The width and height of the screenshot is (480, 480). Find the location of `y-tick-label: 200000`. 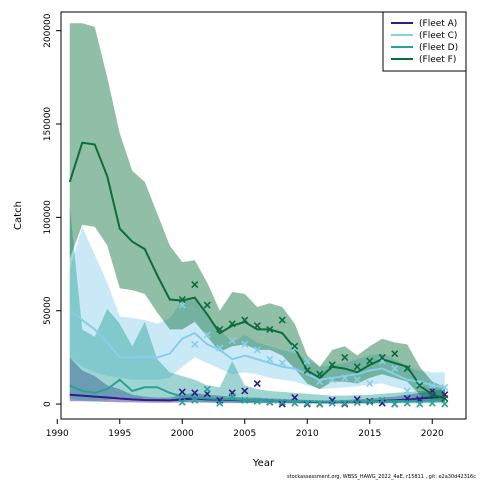

y-tick-label: 200000 is located at coordinates (48, 30).